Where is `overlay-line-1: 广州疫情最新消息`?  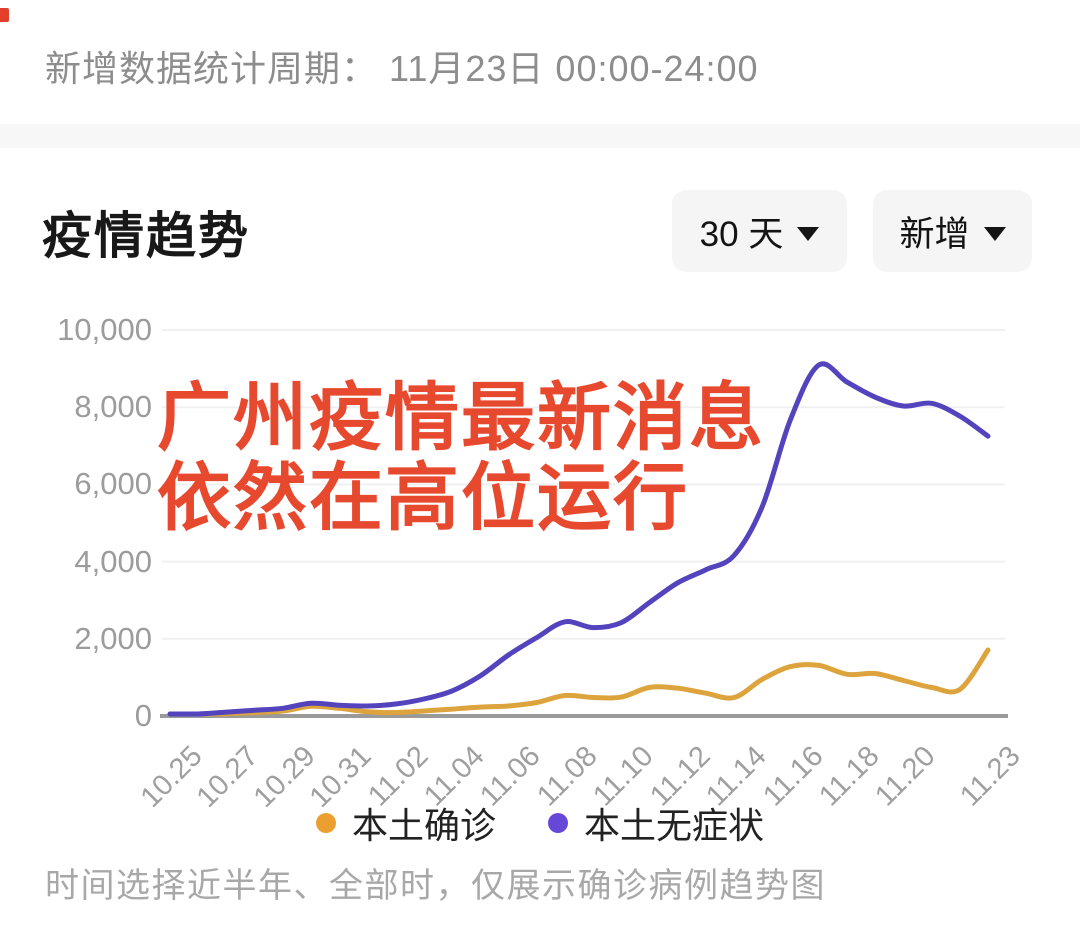 overlay-line-1: 广州疫情最新消息 is located at coordinates (461, 417).